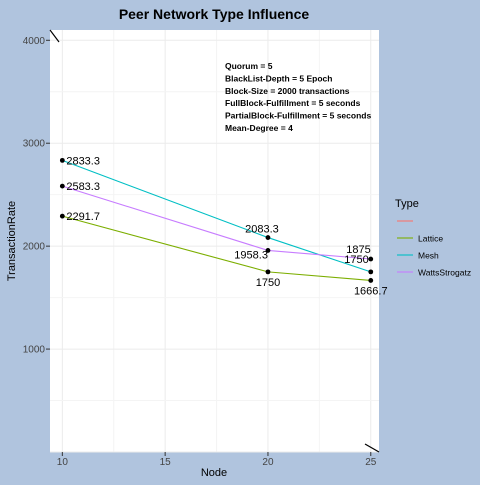  Describe the element at coordinates (83, 187) in the screenshot. I see `data-label: 2583.3` at that location.